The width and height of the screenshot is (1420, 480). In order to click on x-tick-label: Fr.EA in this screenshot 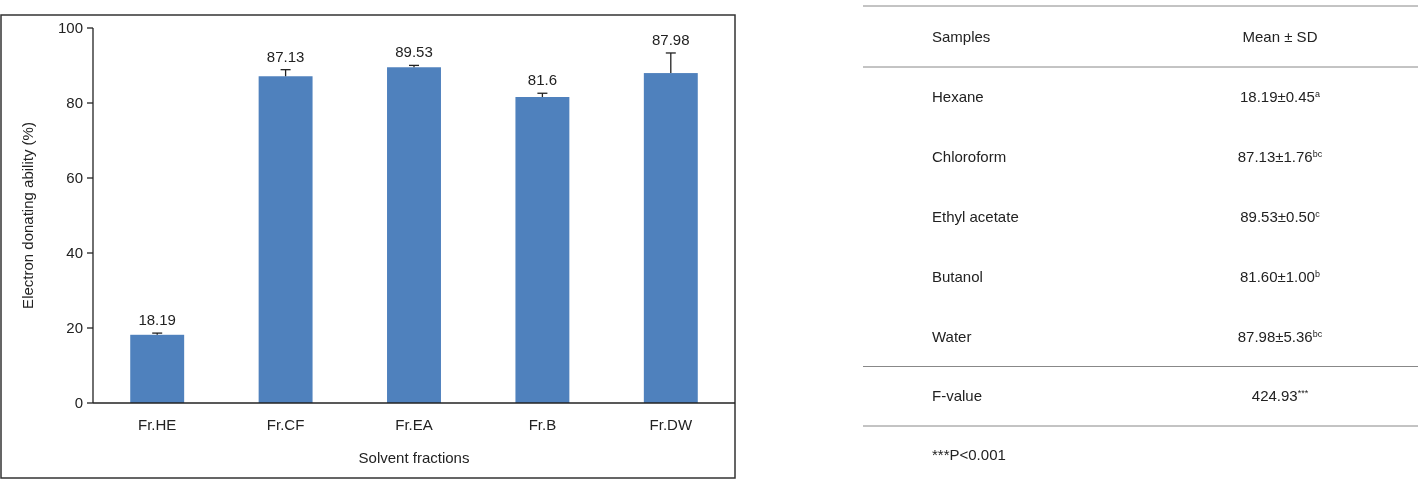, I will do `click(414, 424)`.